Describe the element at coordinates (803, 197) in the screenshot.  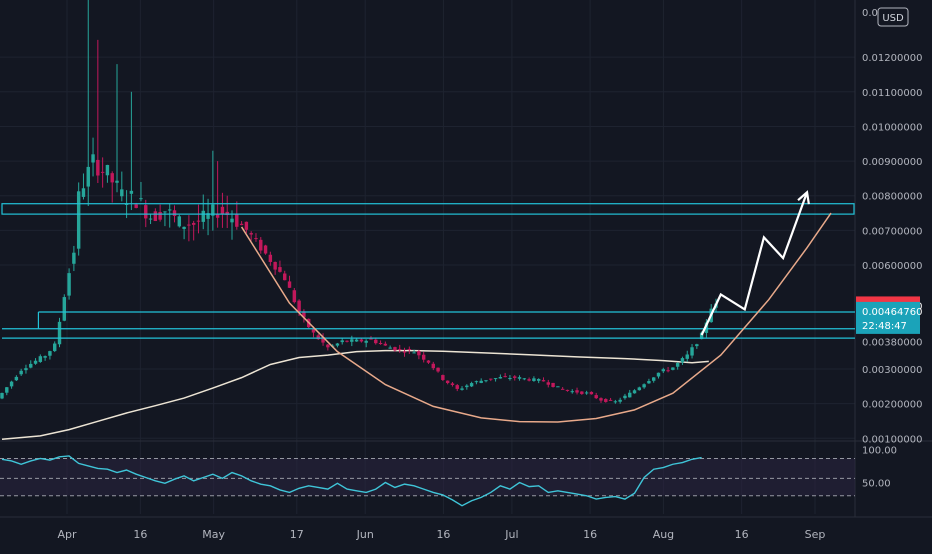
I see `projection-arrowhead` at that location.